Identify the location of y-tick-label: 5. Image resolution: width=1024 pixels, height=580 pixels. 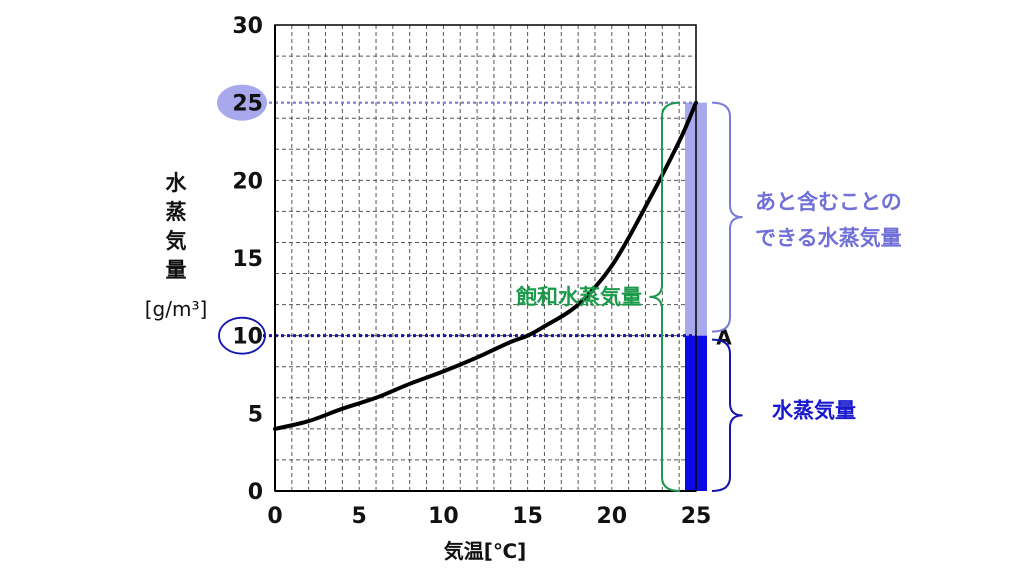
(255, 414).